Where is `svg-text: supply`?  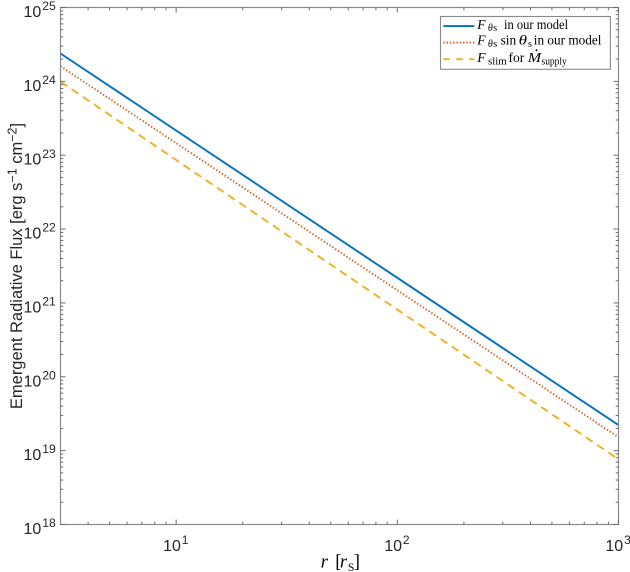
svg-text: supply is located at coordinates (554, 61).